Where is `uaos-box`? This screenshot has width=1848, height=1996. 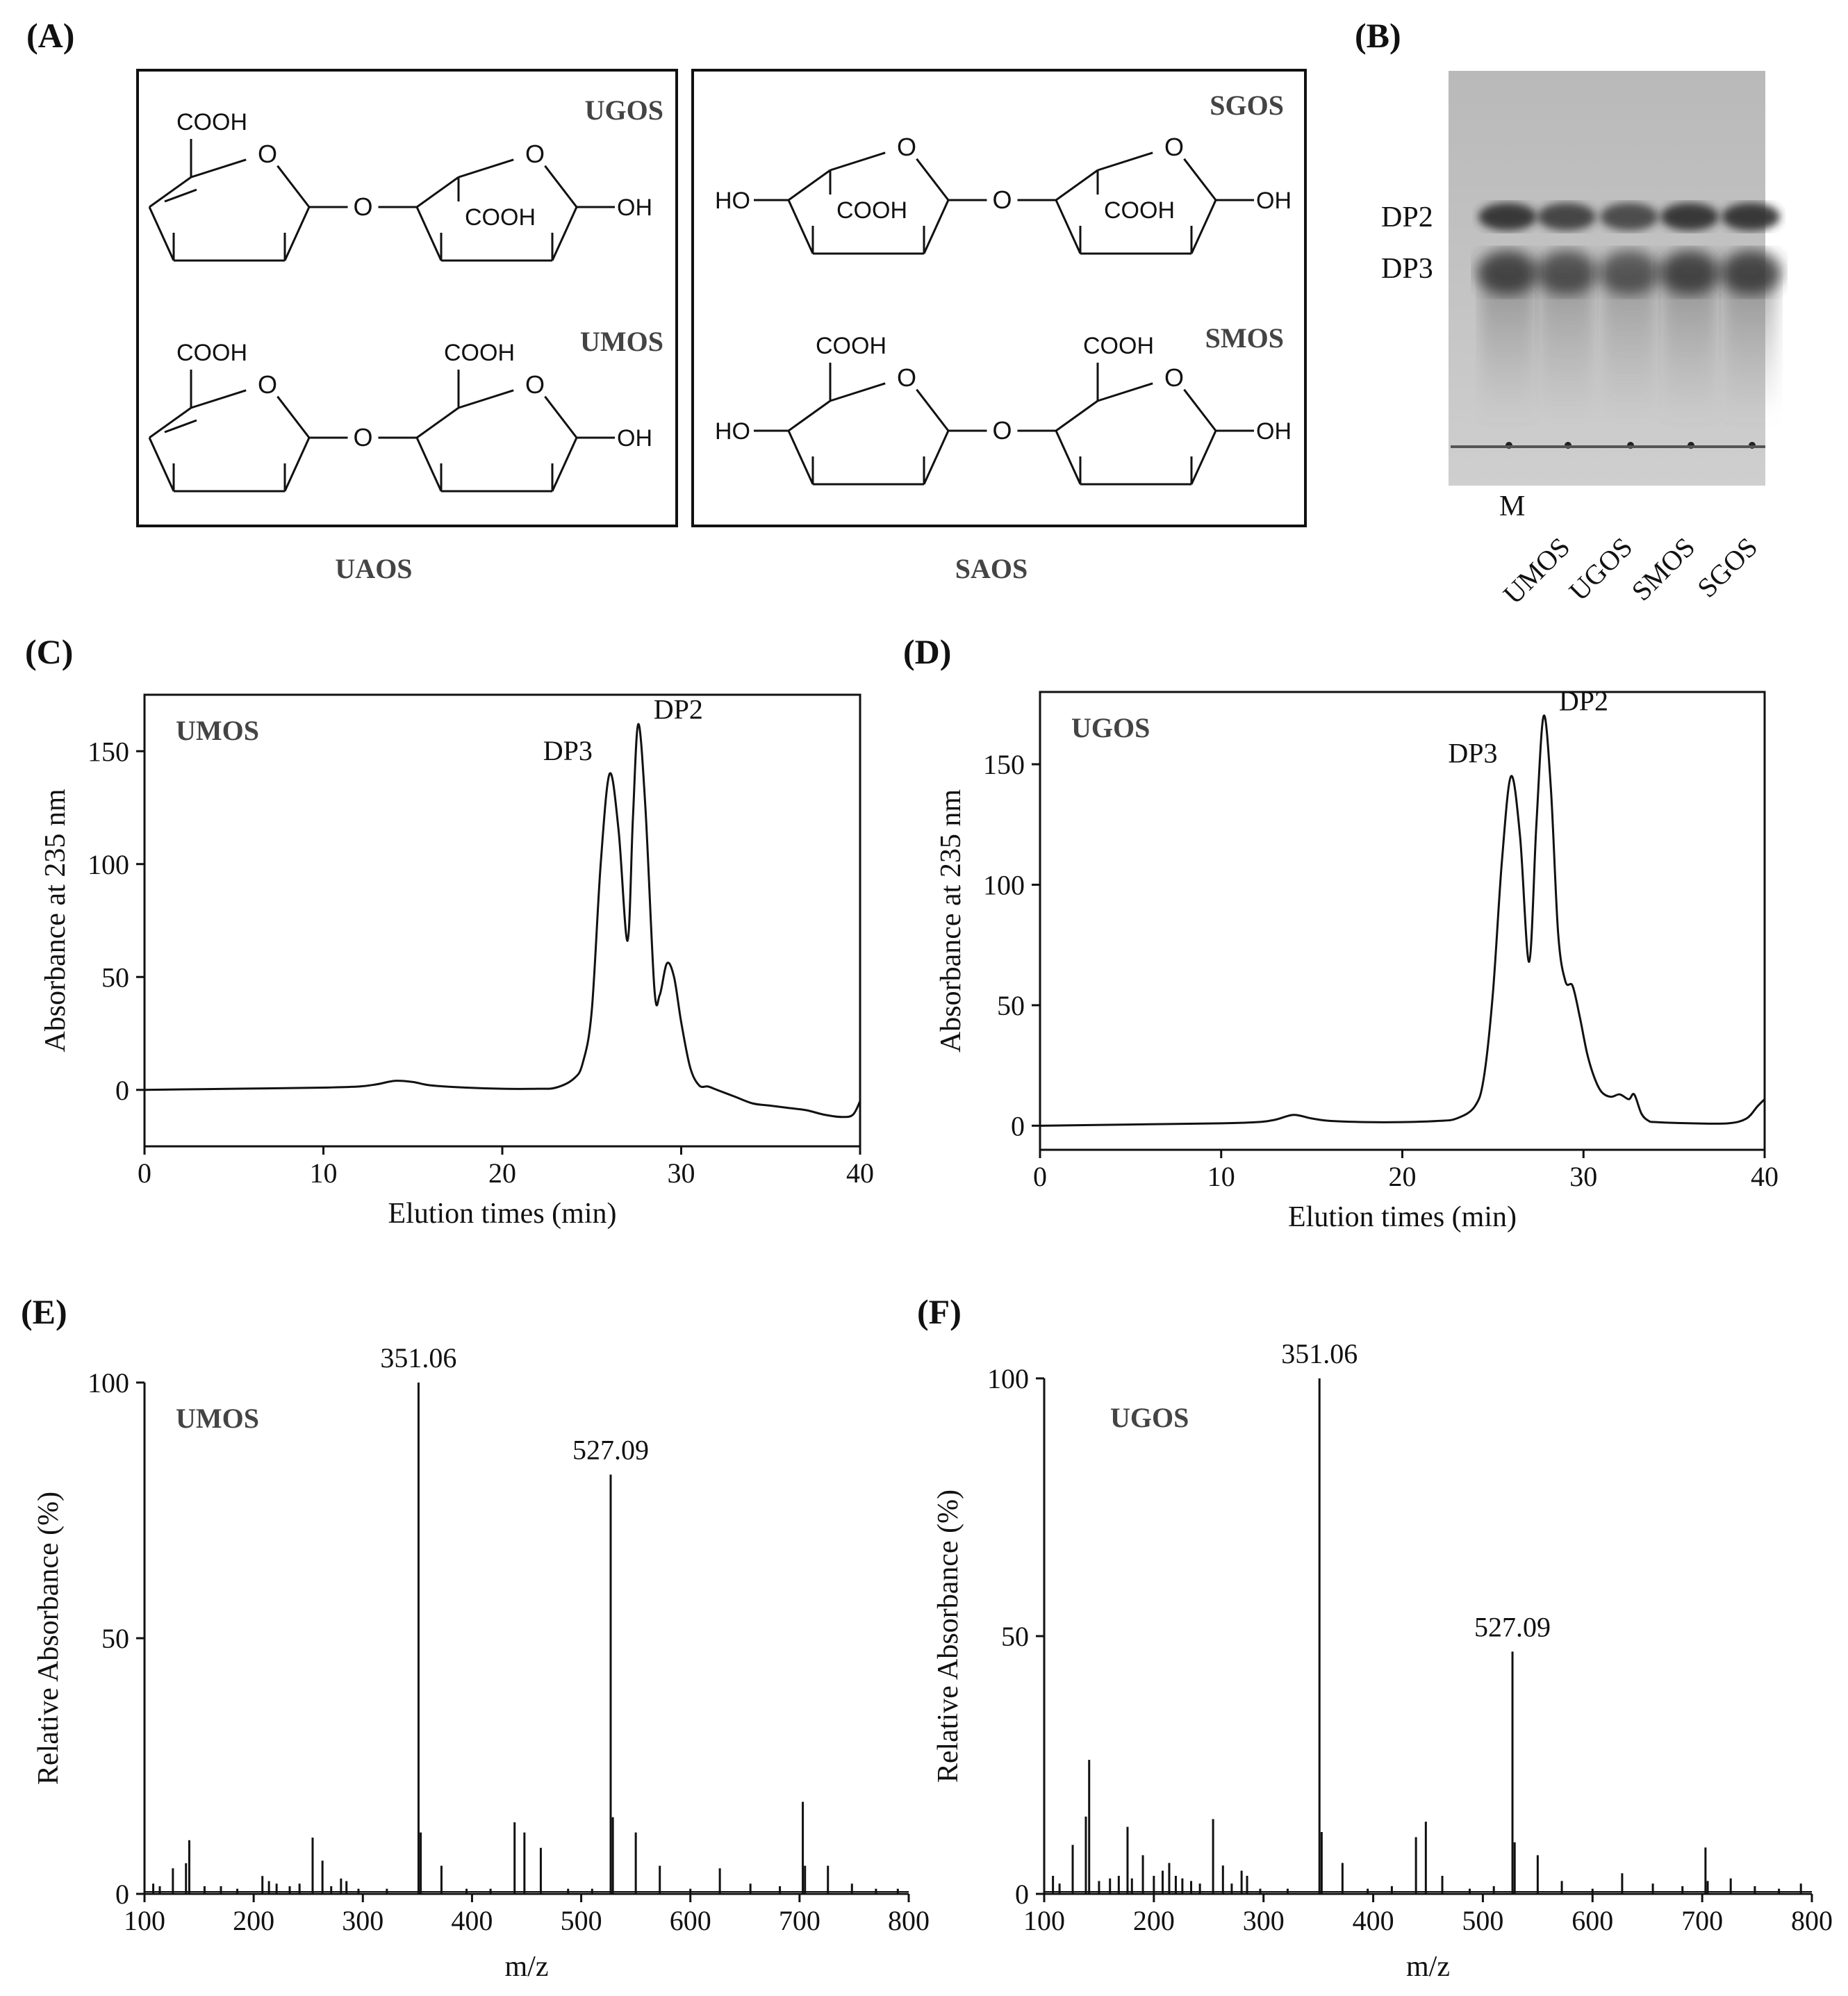
uaos-box is located at coordinates (407, 298).